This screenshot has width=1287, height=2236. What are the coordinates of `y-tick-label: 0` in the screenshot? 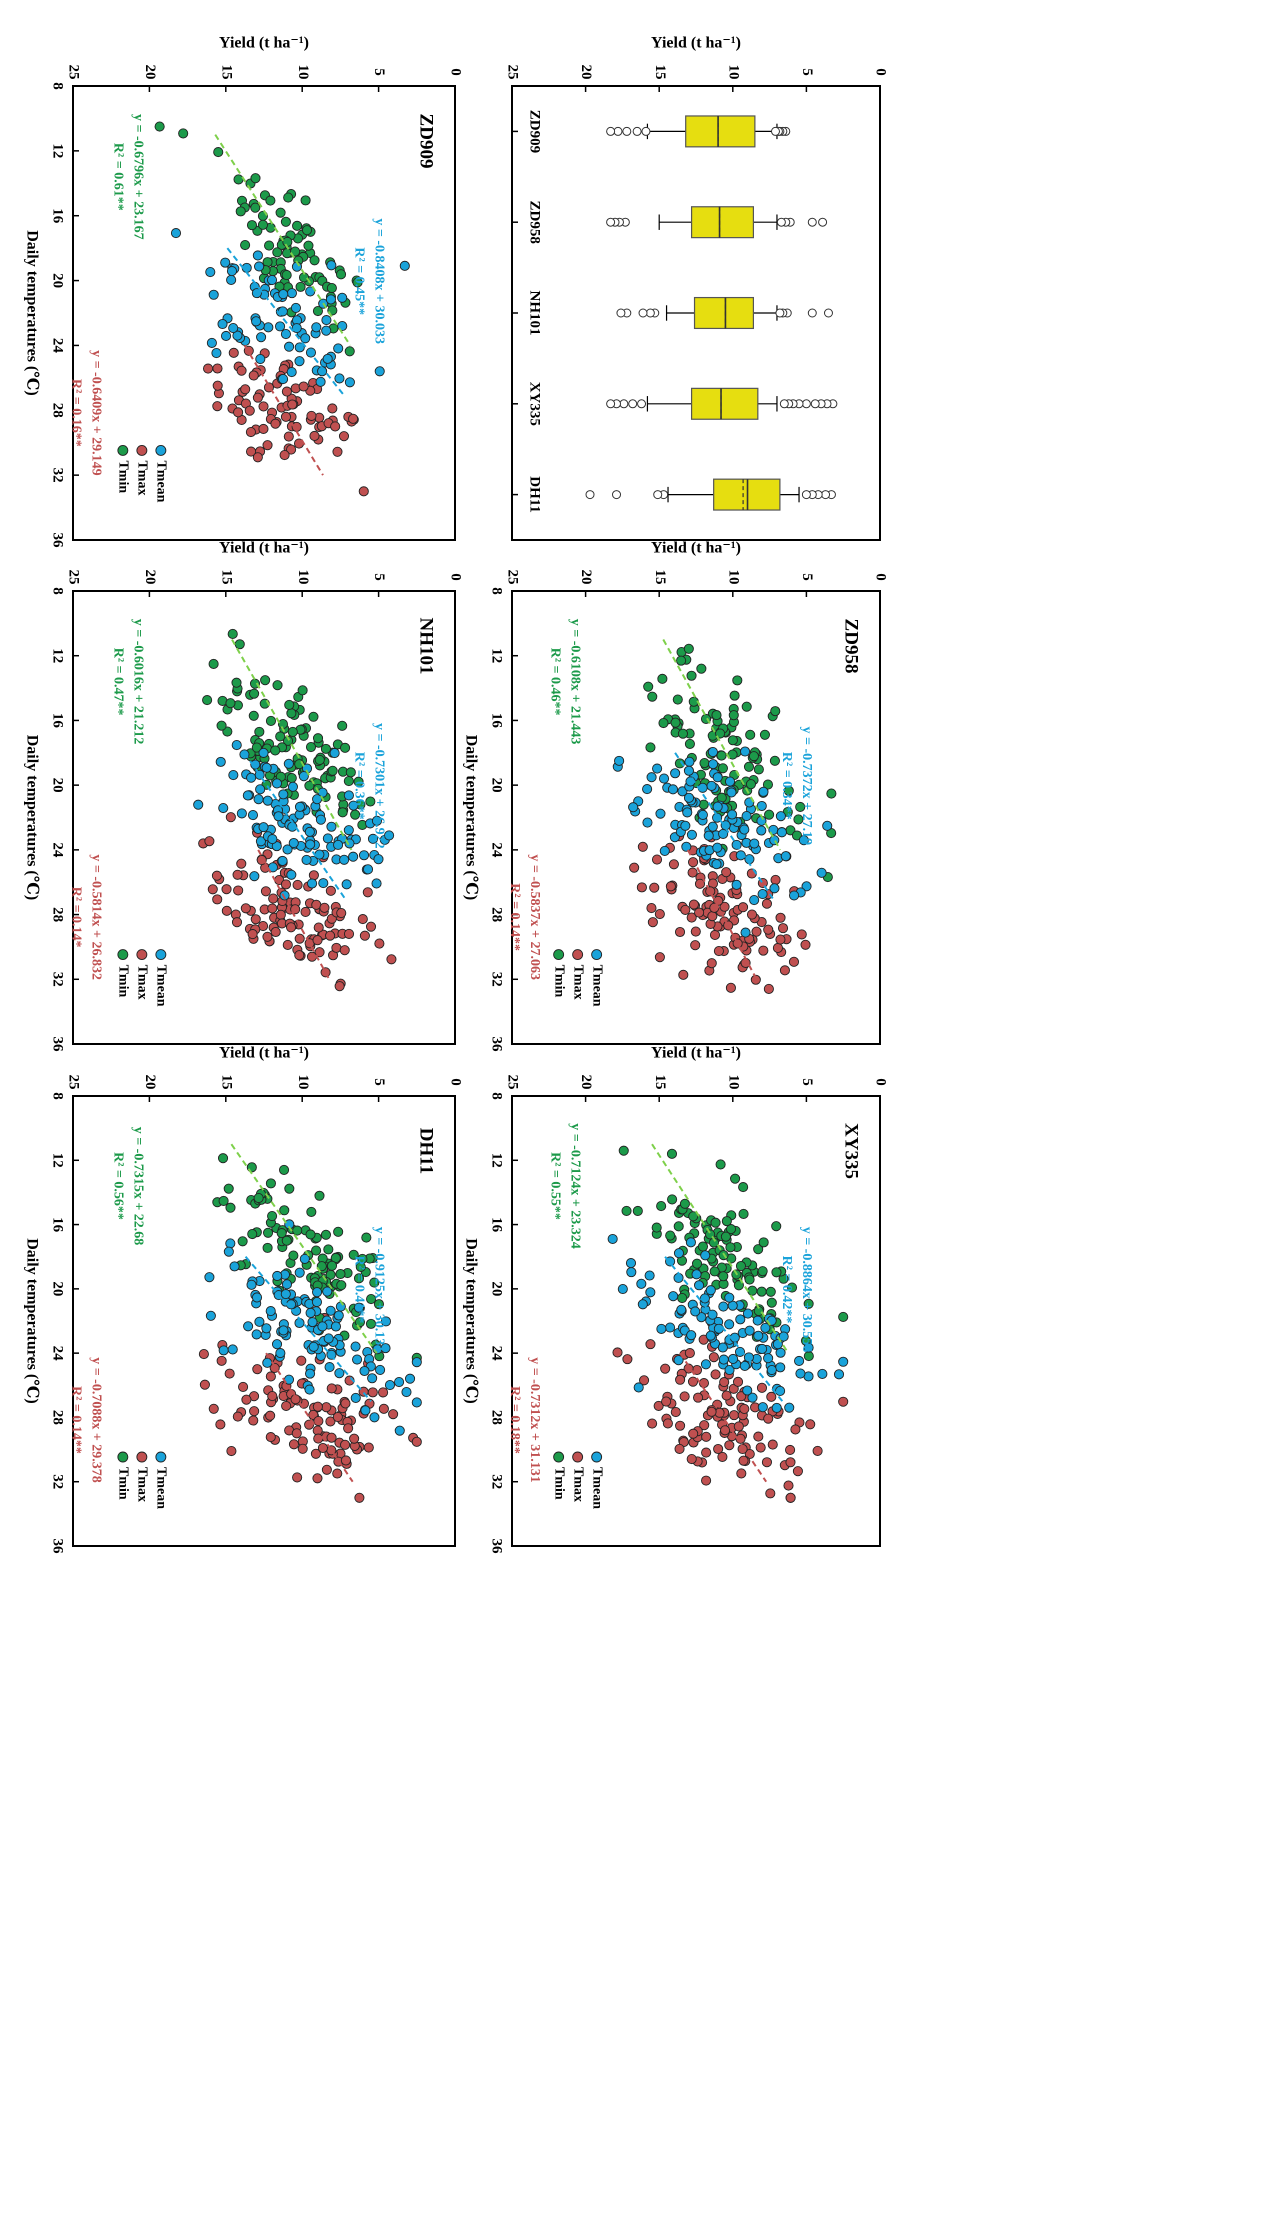 It's located at (881, 1082).